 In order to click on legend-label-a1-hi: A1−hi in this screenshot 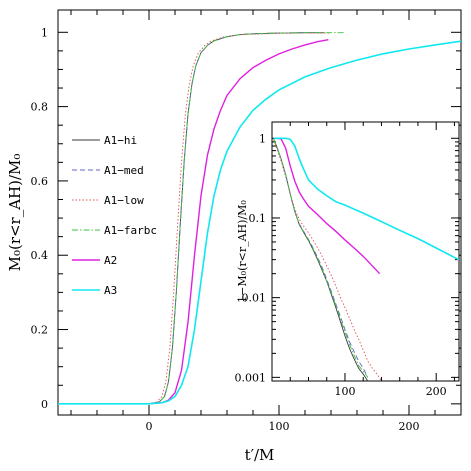, I will do `click(120, 140)`.